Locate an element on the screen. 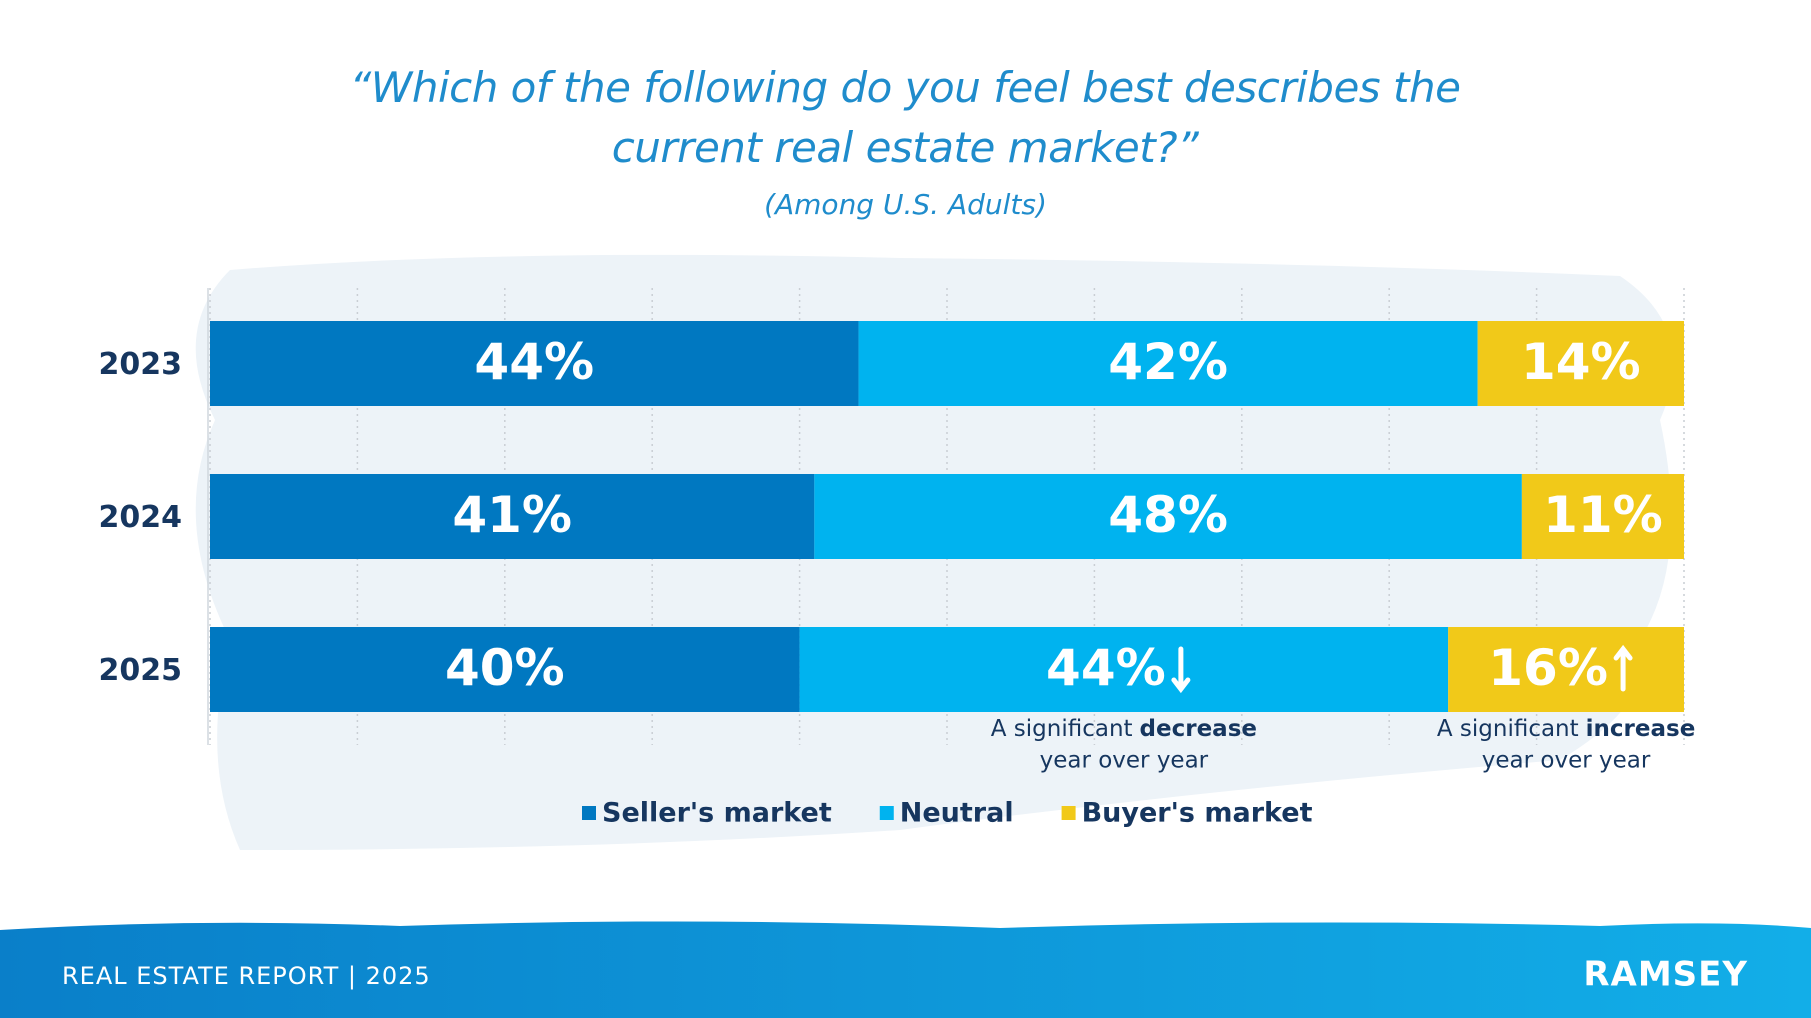 The width and height of the screenshot is (1811, 1018). annotation-bold: increase is located at coordinates (1641, 729).